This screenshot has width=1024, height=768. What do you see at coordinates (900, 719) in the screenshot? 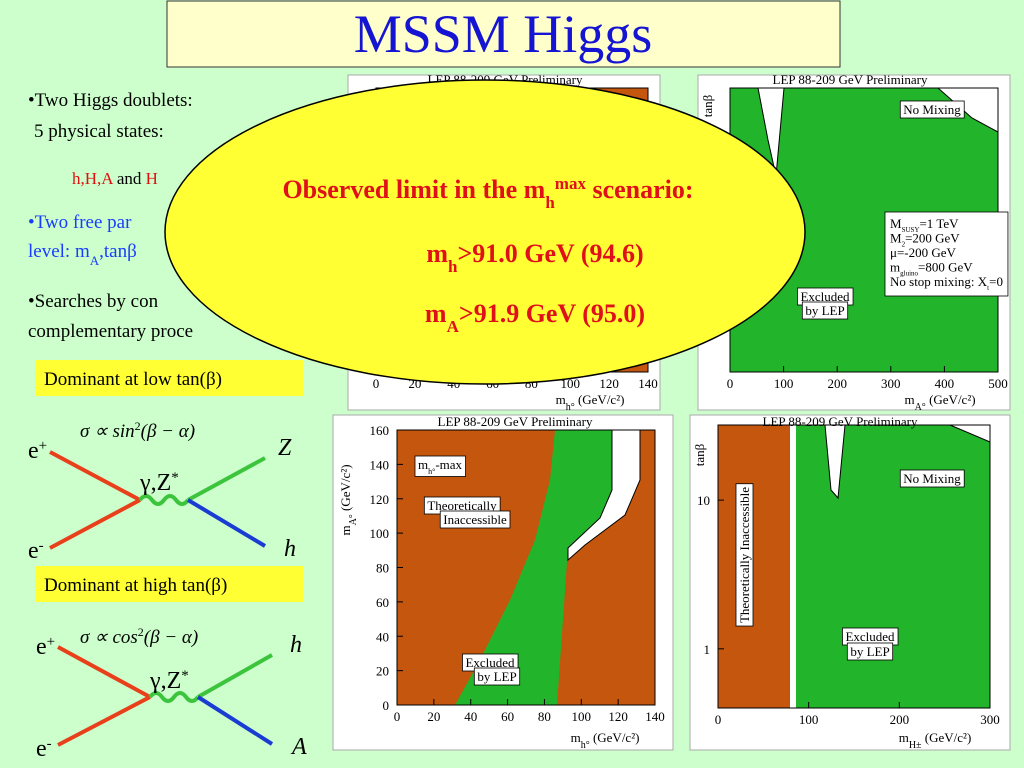
I see `x-tick-label: 200` at bounding box center [900, 719].